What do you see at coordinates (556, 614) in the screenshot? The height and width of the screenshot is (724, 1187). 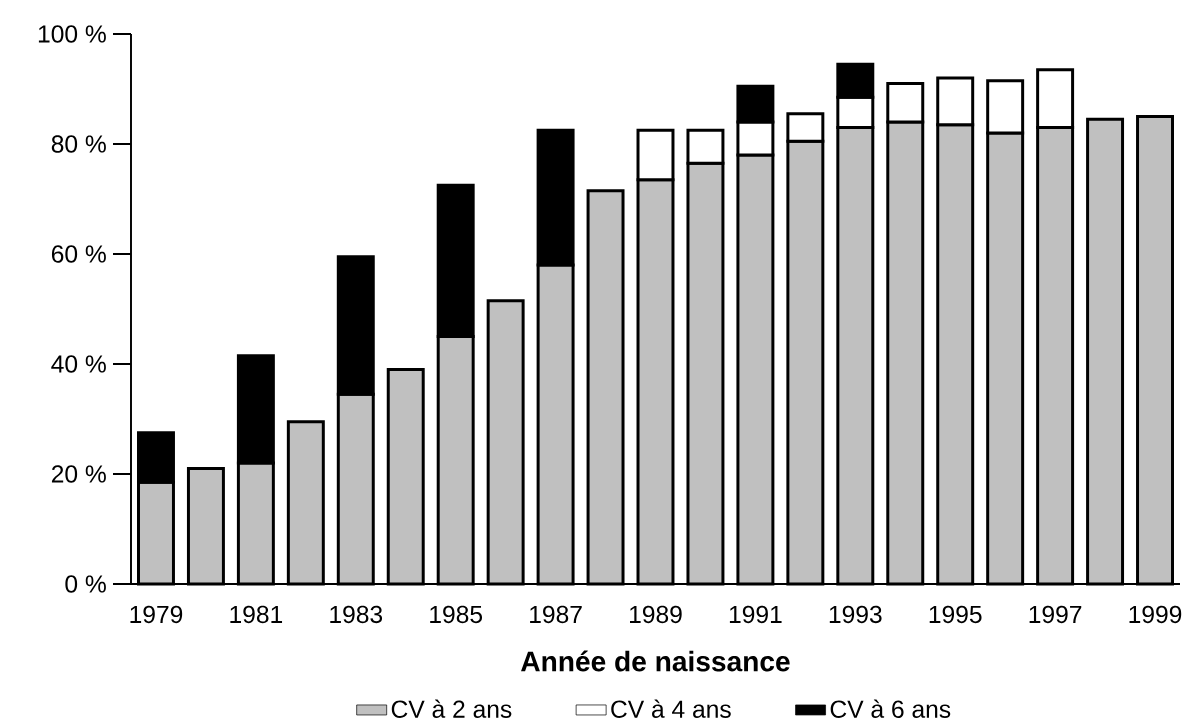 I see `x-tick-label: 1987` at bounding box center [556, 614].